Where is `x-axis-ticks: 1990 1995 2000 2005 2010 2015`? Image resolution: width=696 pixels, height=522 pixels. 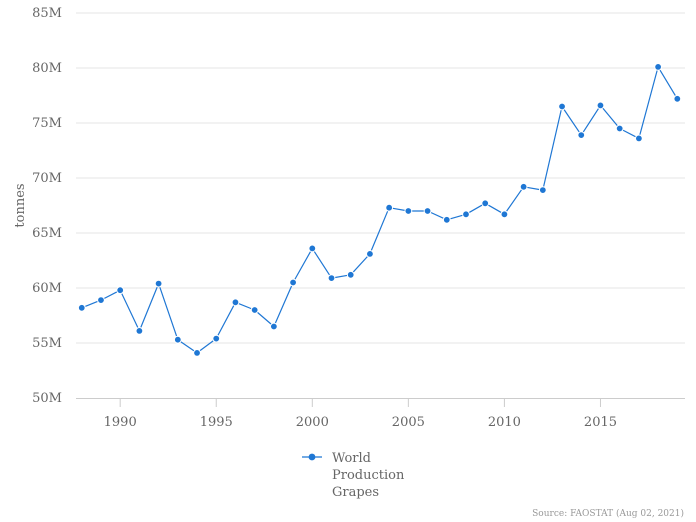
x-axis-ticks: 1990 1995 2000 2005 2010 2015 is located at coordinates (360, 414).